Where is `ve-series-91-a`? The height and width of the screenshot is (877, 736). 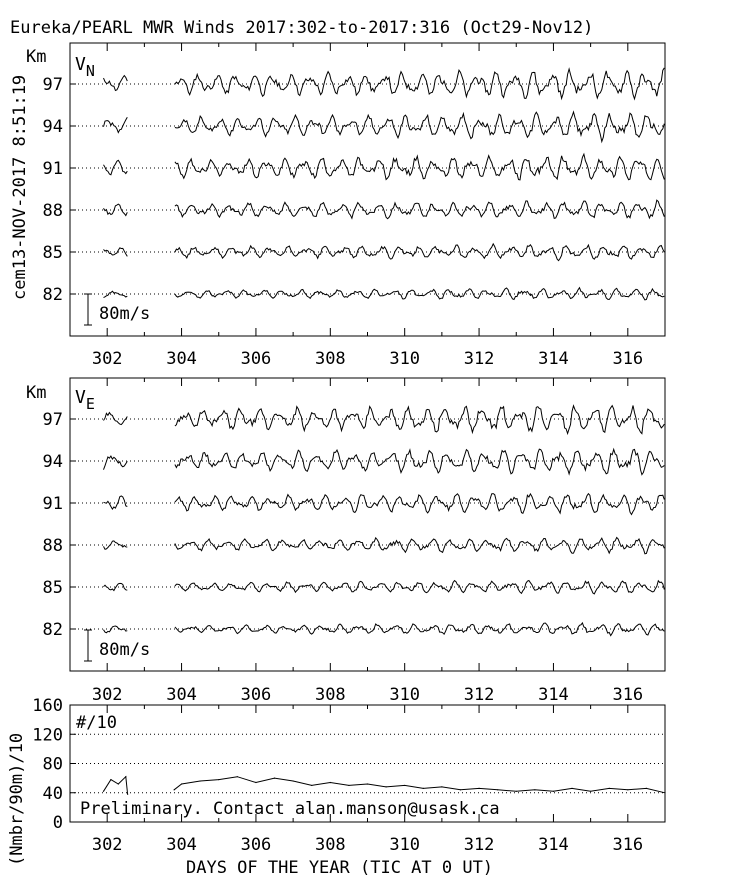
ve-series-91-a is located at coordinates (115, 503).